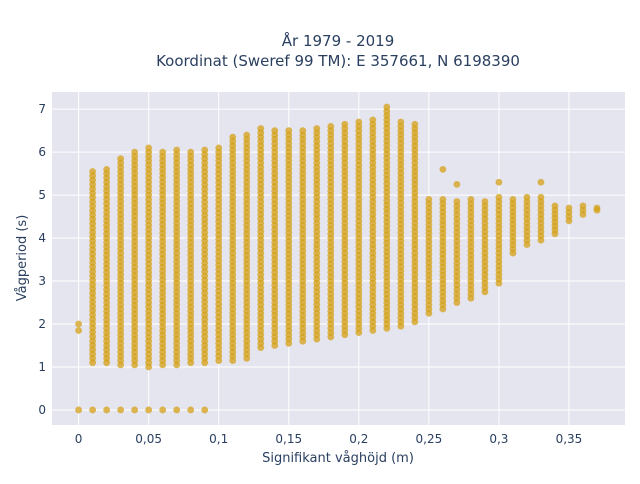 This screenshot has width=640, height=484. What do you see at coordinates (358, 439) in the screenshot?
I see `x-tick-label: 0,2` at bounding box center [358, 439].